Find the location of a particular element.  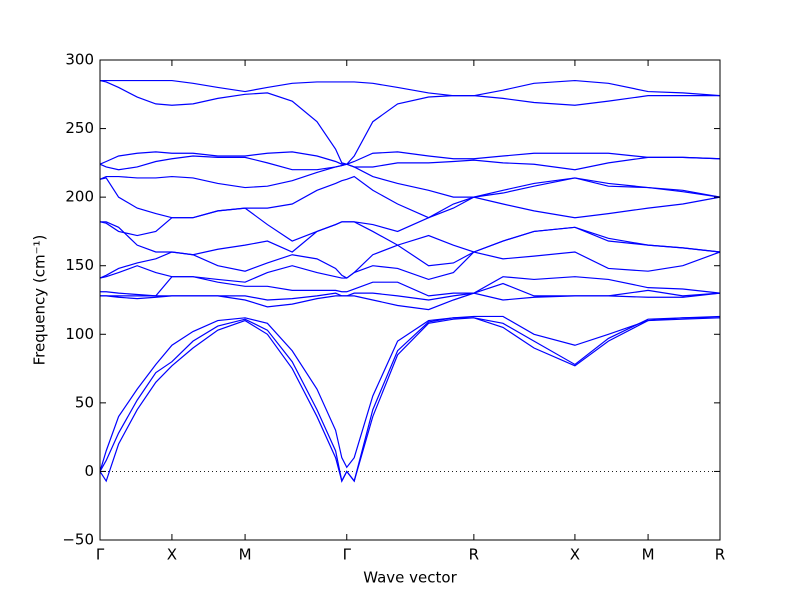

y-tick-label: 150 is located at coordinates (79, 265).